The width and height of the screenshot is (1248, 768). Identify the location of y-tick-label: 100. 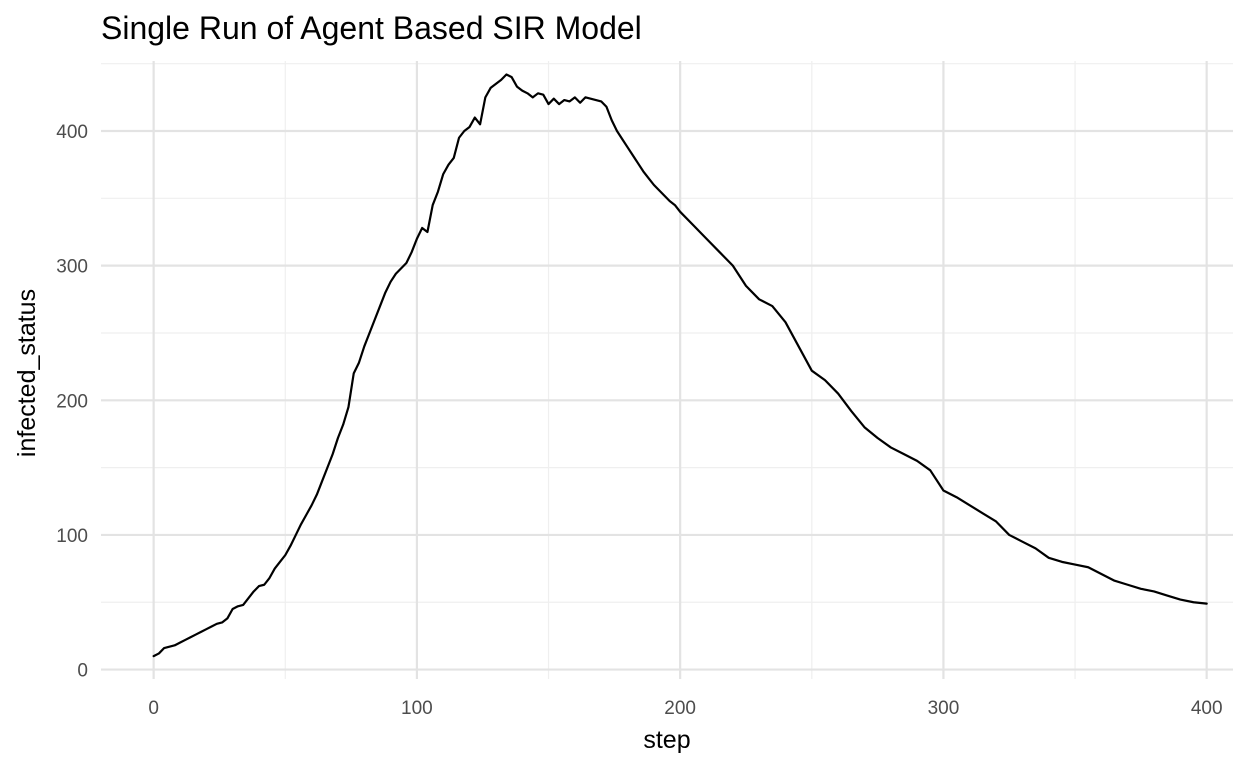
(72, 536).